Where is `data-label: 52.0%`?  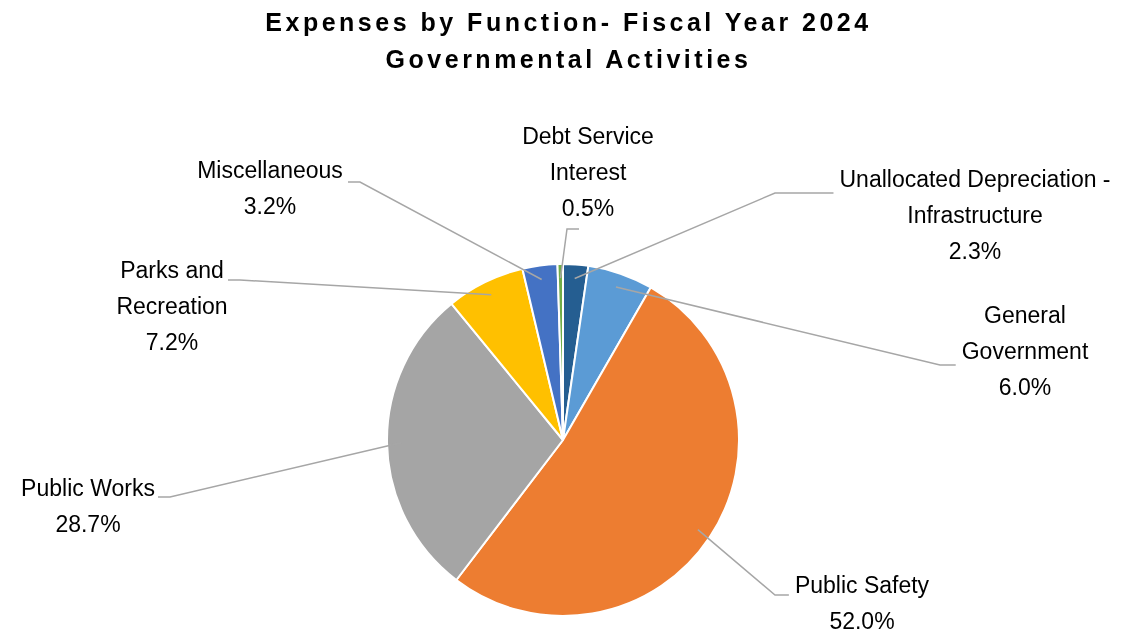
data-label: 52.0% is located at coordinates (862, 621).